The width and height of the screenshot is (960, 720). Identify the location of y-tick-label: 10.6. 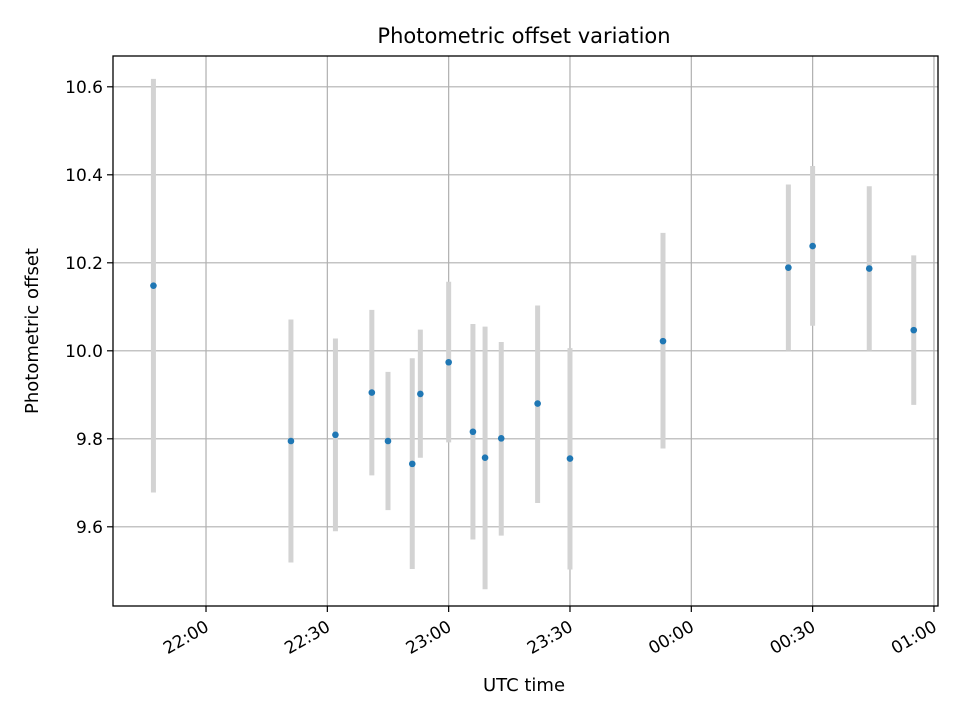
(84, 88).